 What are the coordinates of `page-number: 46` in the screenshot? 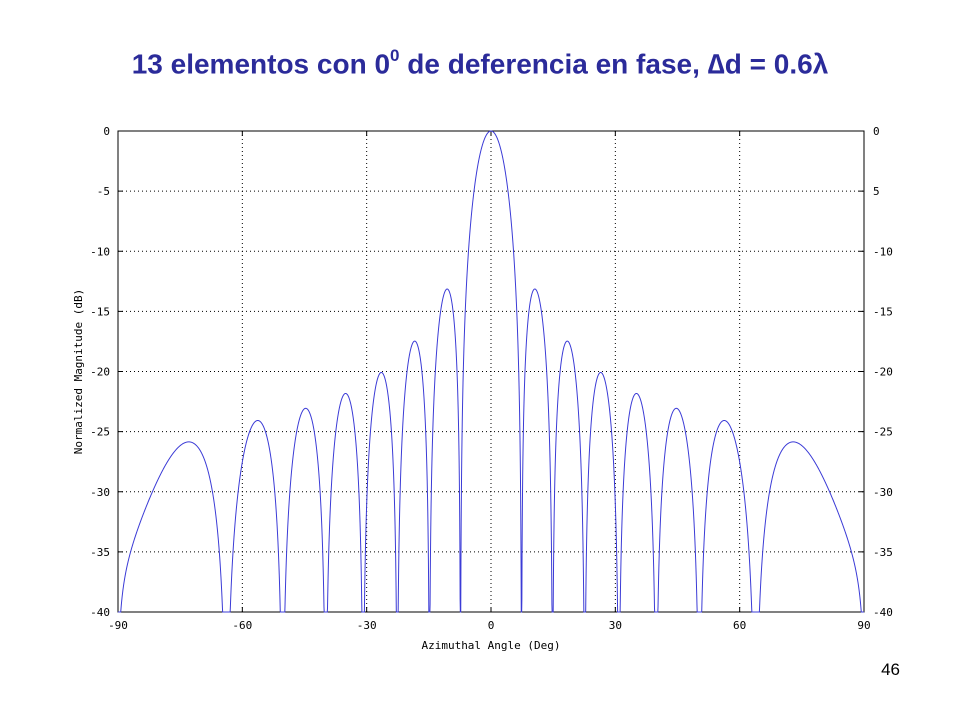 It's located at (890, 669).